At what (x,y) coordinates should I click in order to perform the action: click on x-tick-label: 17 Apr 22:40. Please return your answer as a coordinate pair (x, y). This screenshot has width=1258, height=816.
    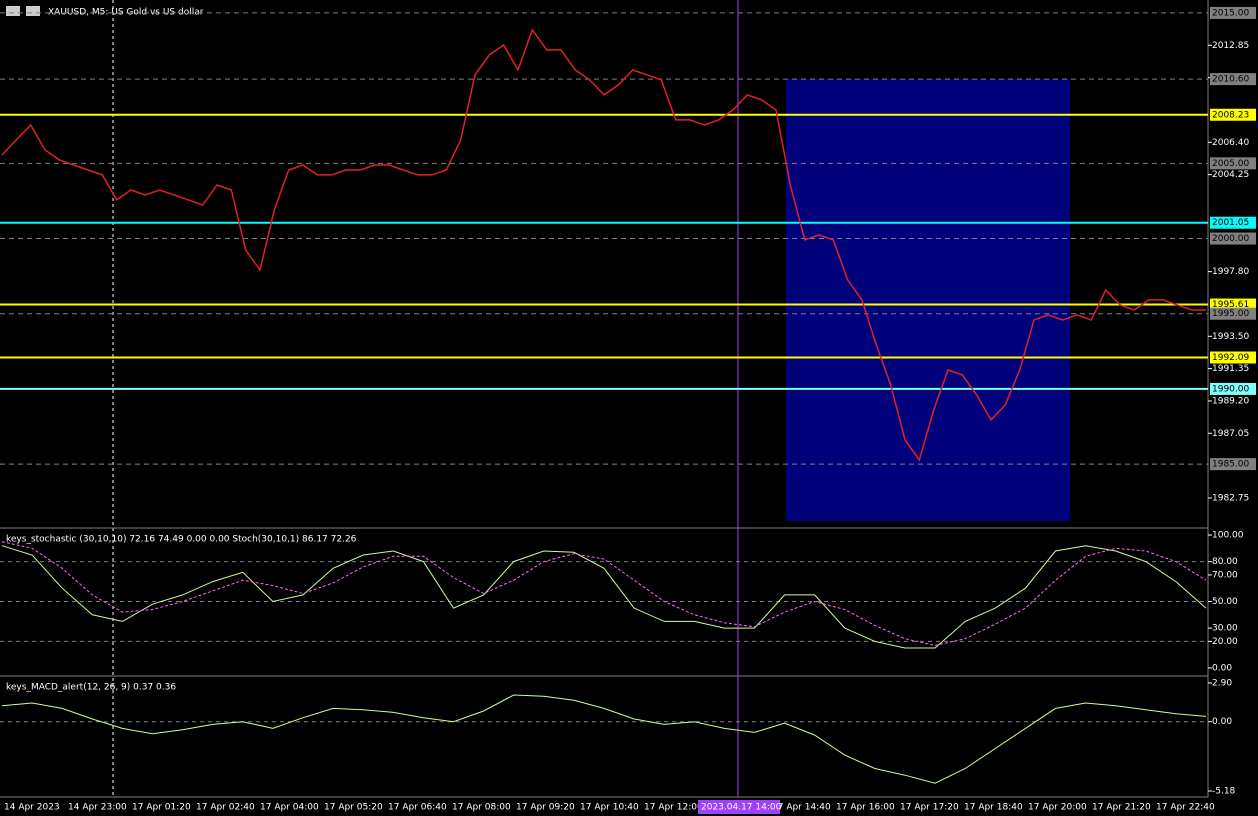
    Looking at the image, I should click on (1185, 808).